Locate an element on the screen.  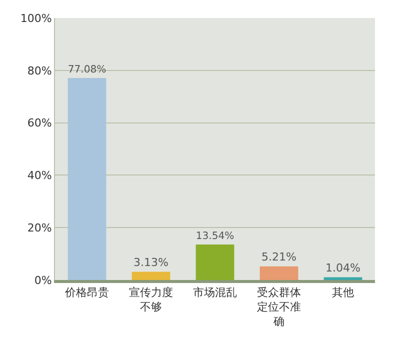
data-label: 5.21% is located at coordinates (279, 257).